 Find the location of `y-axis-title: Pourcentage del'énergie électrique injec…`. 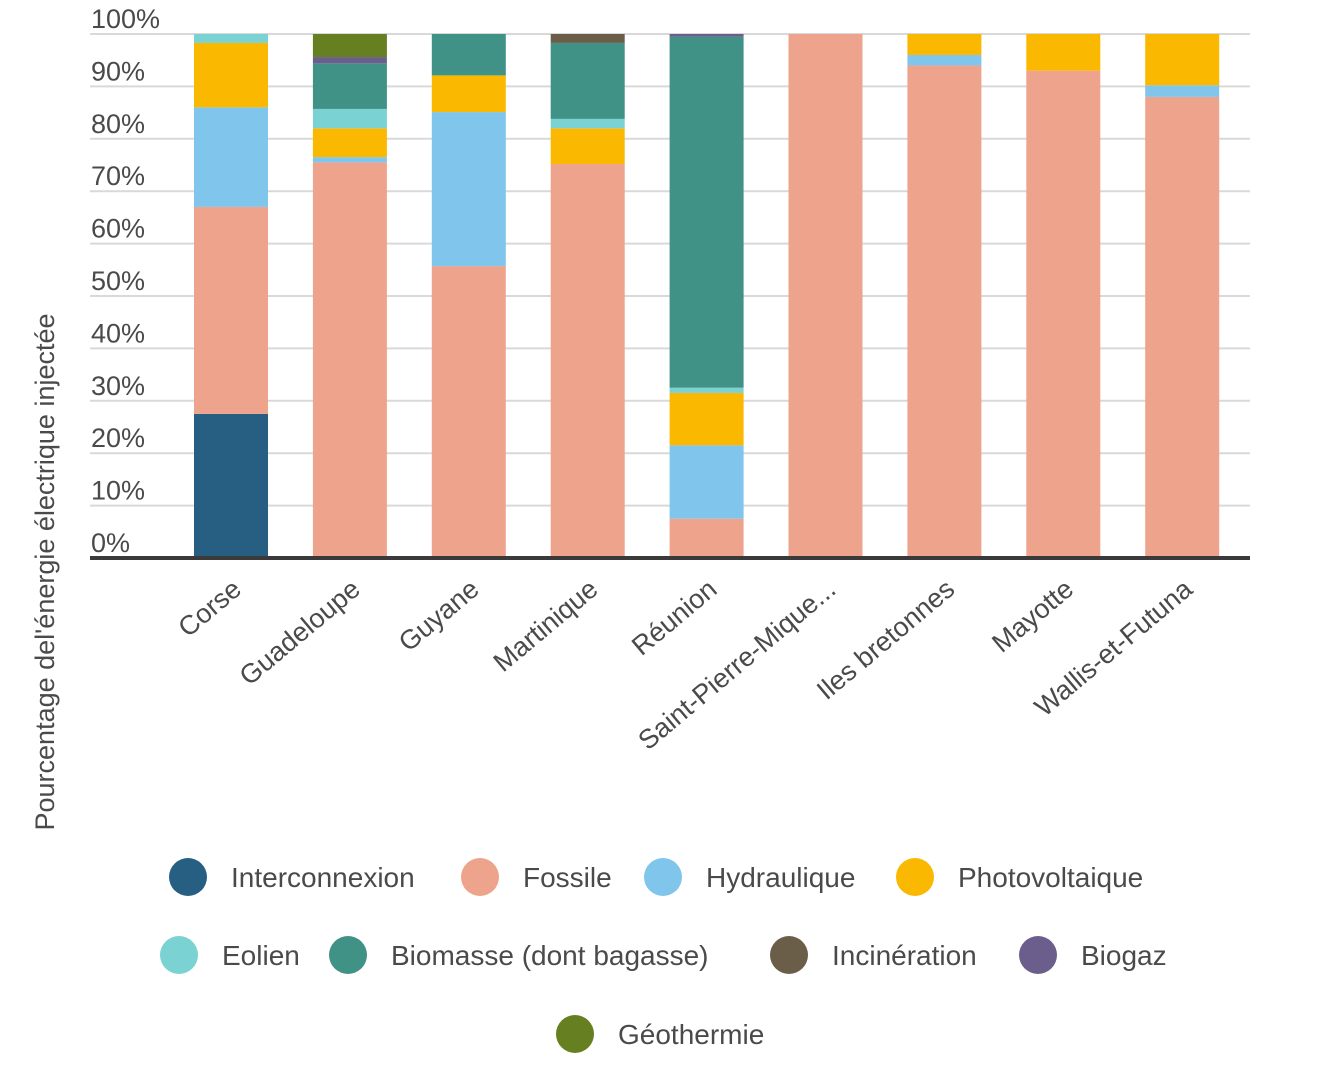

y-axis-title: Pourcentage del'énergie électrique injec… is located at coordinates (45, 571).